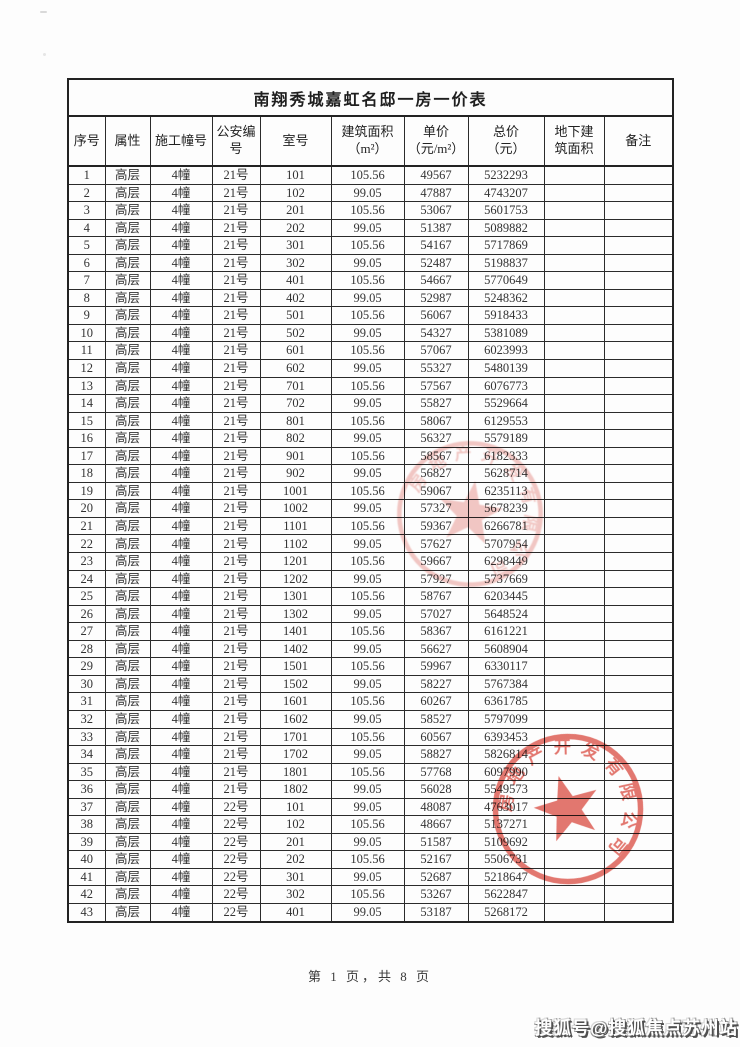  What do you see at coordinates (506, 315) in the screenshot?
I see `table-cell: 5918433` at bounding box center [506, 315].